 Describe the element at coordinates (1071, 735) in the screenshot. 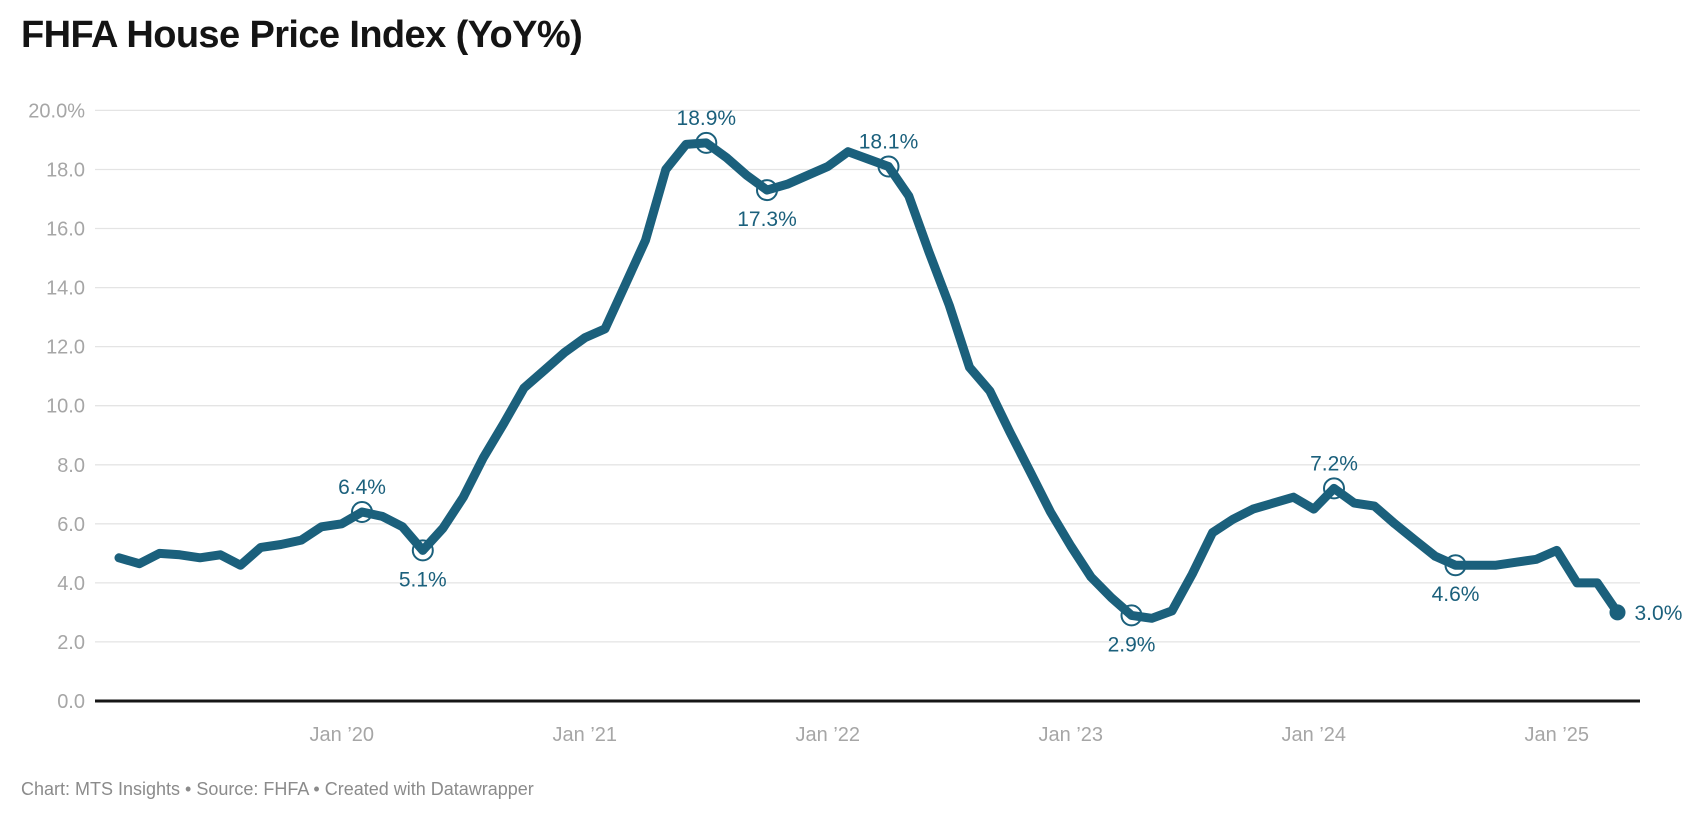

I see `x-tick-label: Jan ’23` at that location.